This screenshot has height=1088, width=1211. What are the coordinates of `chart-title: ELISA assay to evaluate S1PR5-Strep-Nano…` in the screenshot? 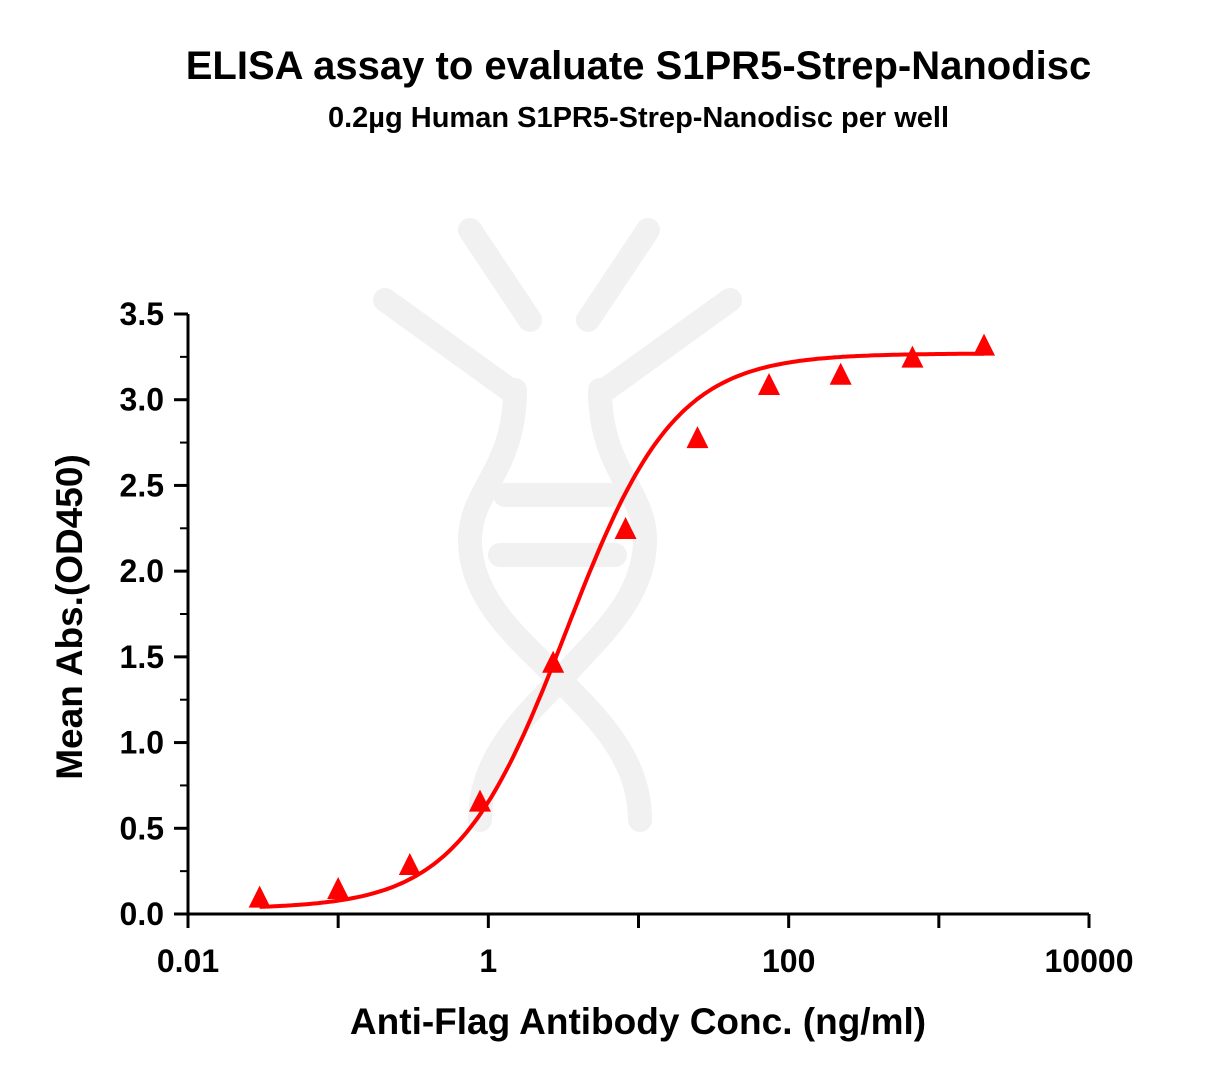 It's located at (638, 66).